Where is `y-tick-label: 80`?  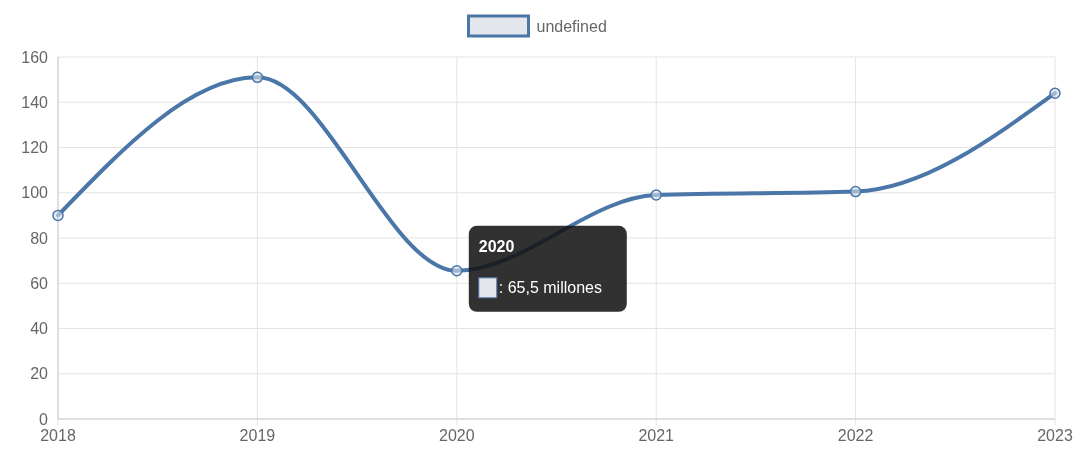 y-tick-label: 80 is located at coordinates (39, 238).